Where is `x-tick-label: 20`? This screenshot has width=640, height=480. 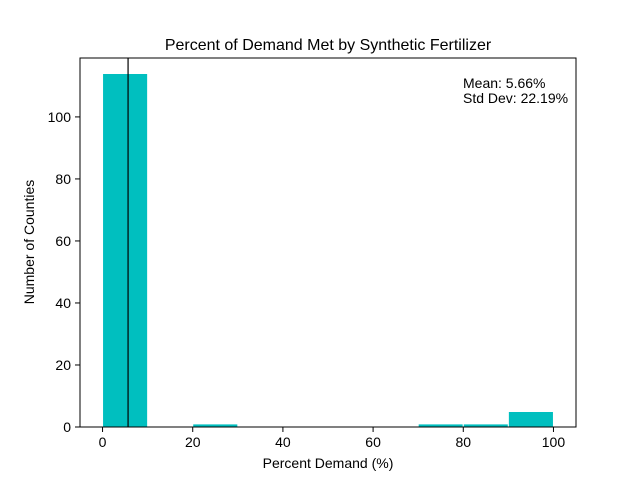 x-tick-label: 20 is located at coordinates (193, 442).